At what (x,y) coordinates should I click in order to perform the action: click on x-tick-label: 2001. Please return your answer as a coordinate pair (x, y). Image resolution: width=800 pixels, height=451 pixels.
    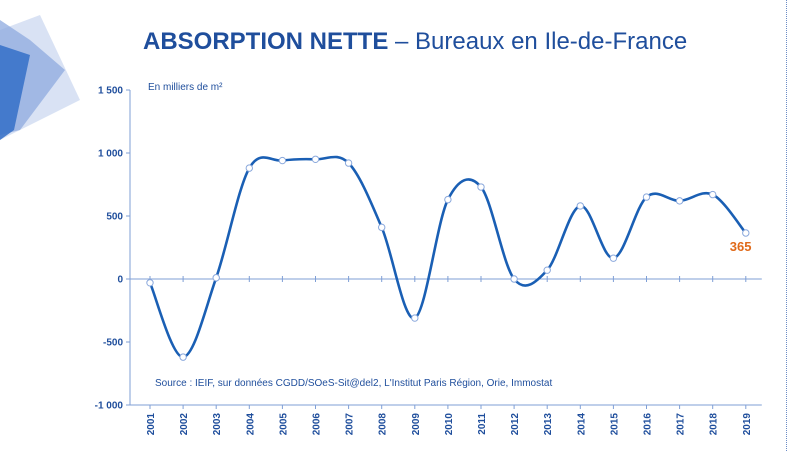
    Looking at the image, I should click on (151, 424).